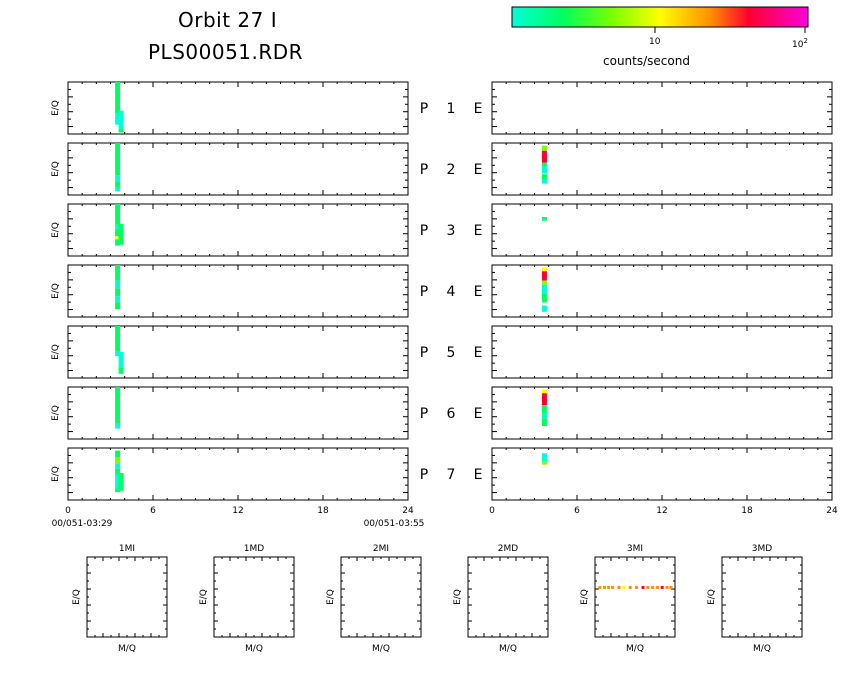  I want to click on colorbar-tick-base: 10, so click(798, 45).